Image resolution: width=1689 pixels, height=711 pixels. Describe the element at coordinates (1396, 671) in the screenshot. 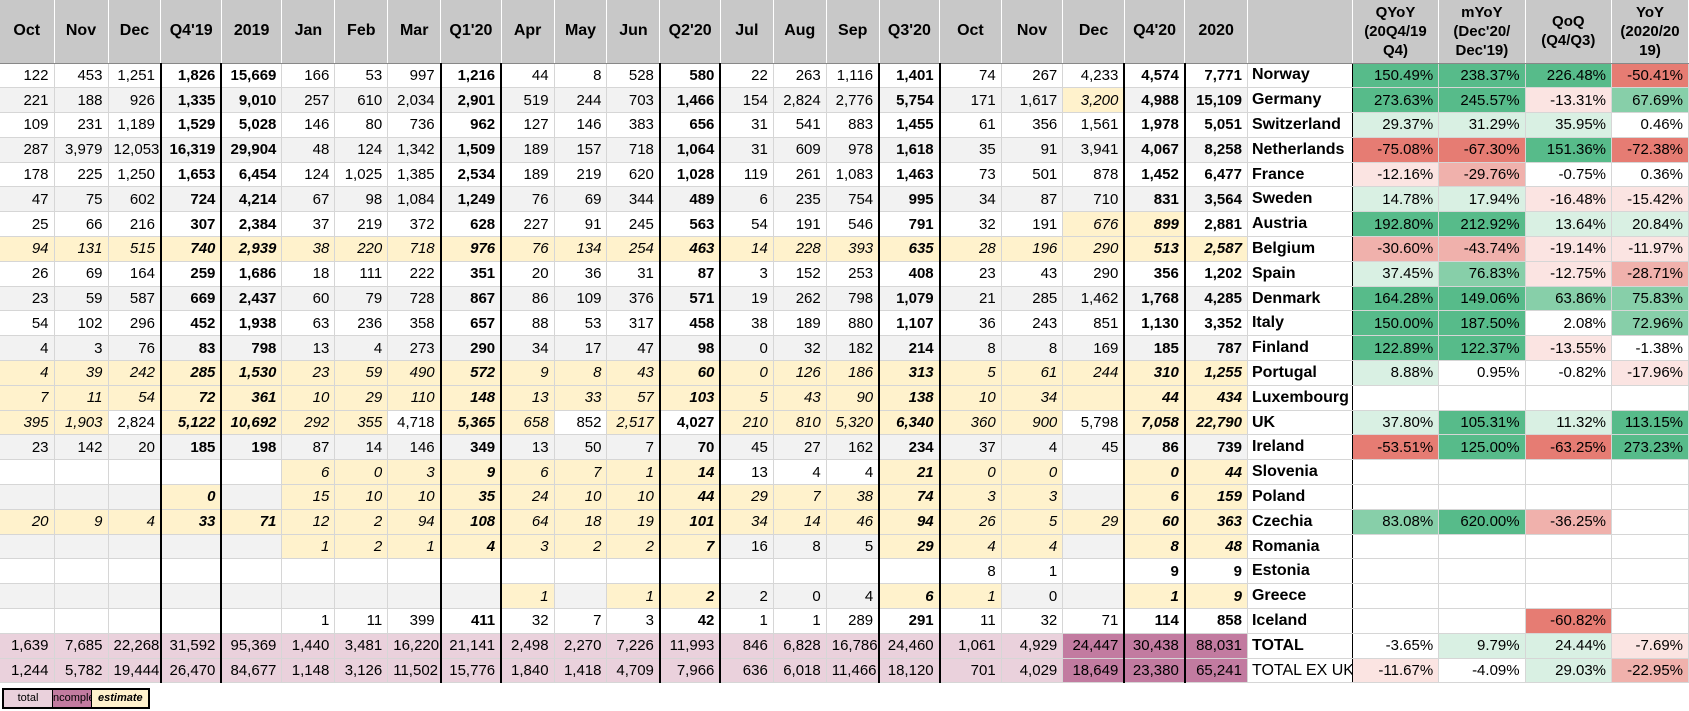

I see `percent-cell: -11.67%` at that location.